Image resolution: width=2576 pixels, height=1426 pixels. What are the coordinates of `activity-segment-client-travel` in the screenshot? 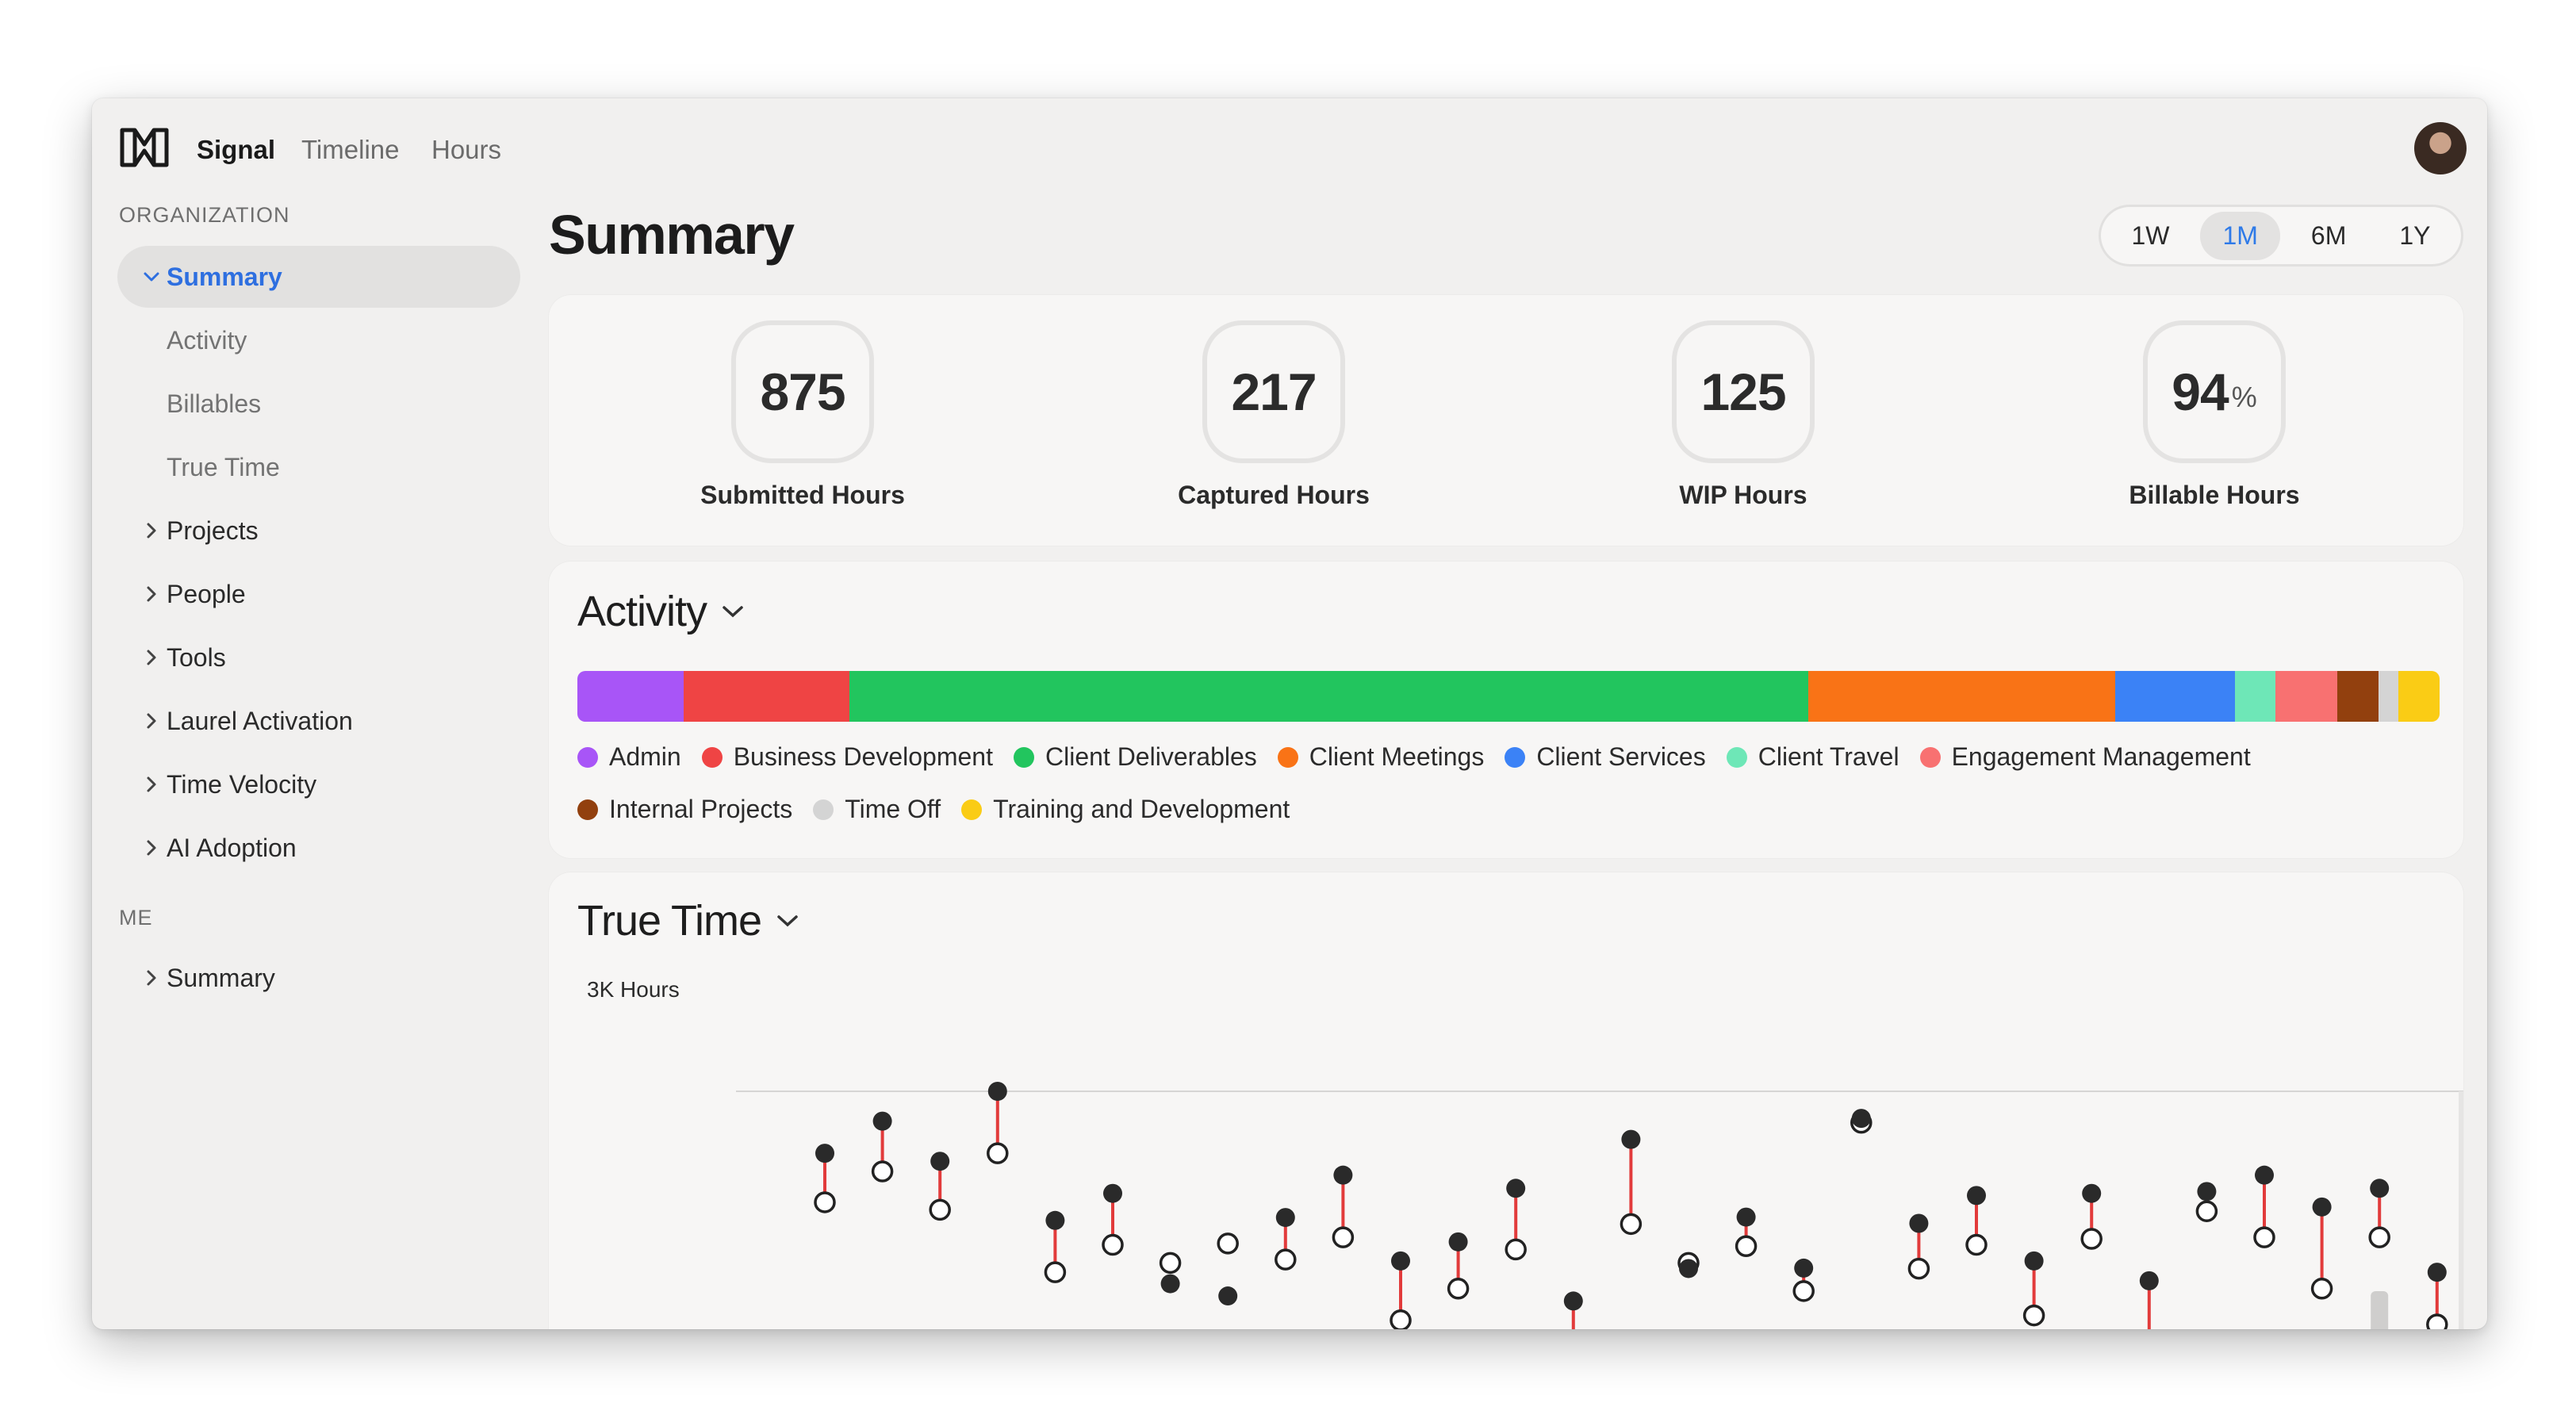 It's located at (2255, 697).